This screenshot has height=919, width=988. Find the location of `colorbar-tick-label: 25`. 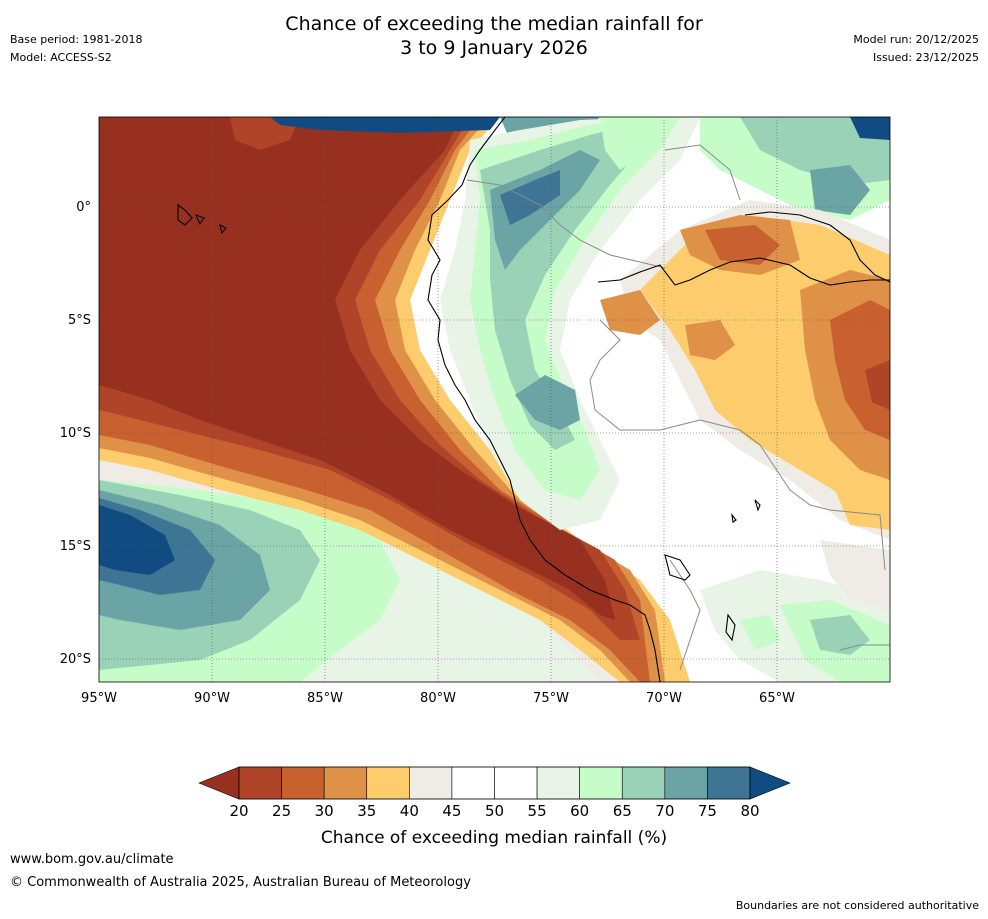

colorbar-tick-label: 25 is located at coordinates (281, 811).